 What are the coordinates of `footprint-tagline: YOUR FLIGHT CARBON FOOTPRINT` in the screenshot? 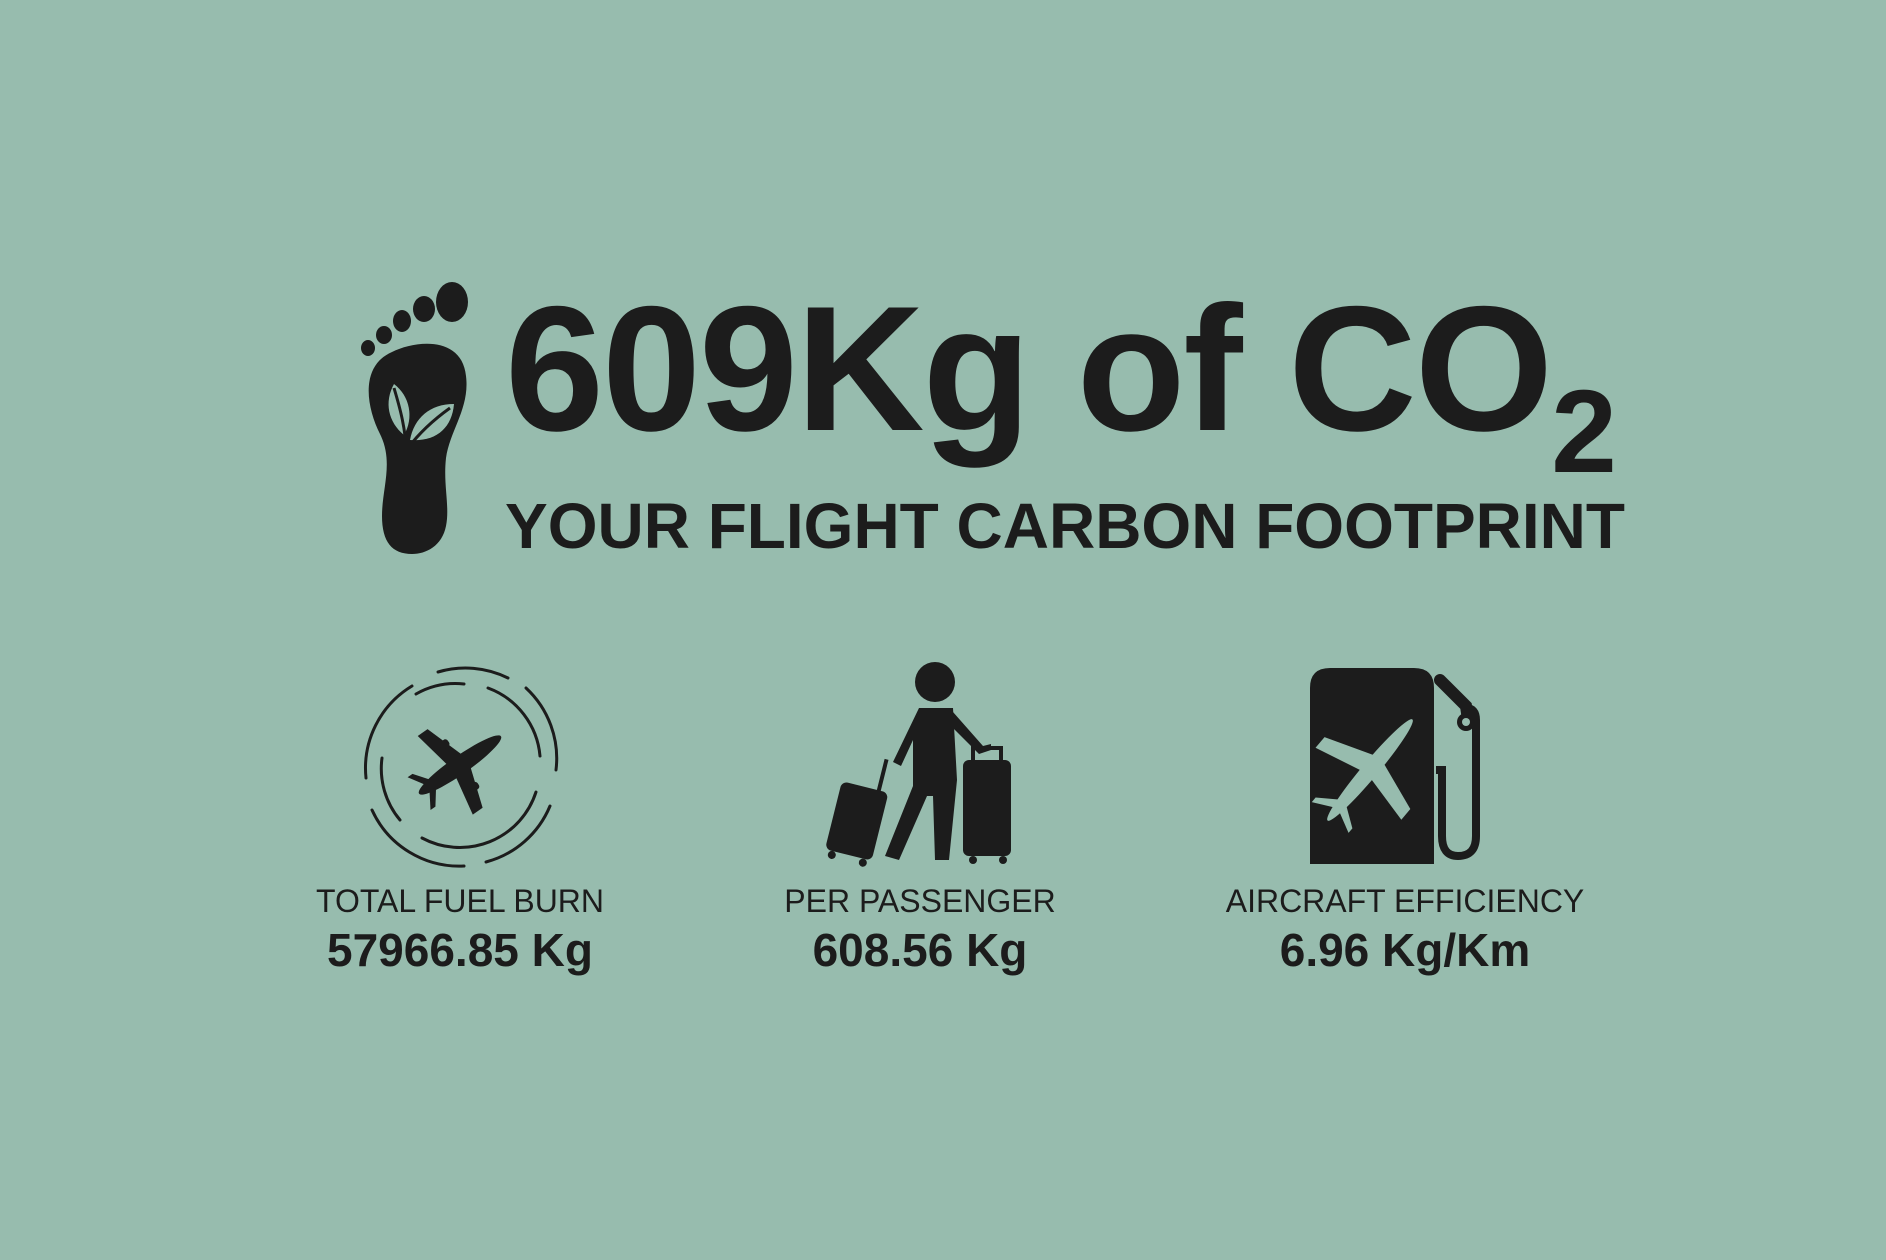 It's located at (1065, 526).